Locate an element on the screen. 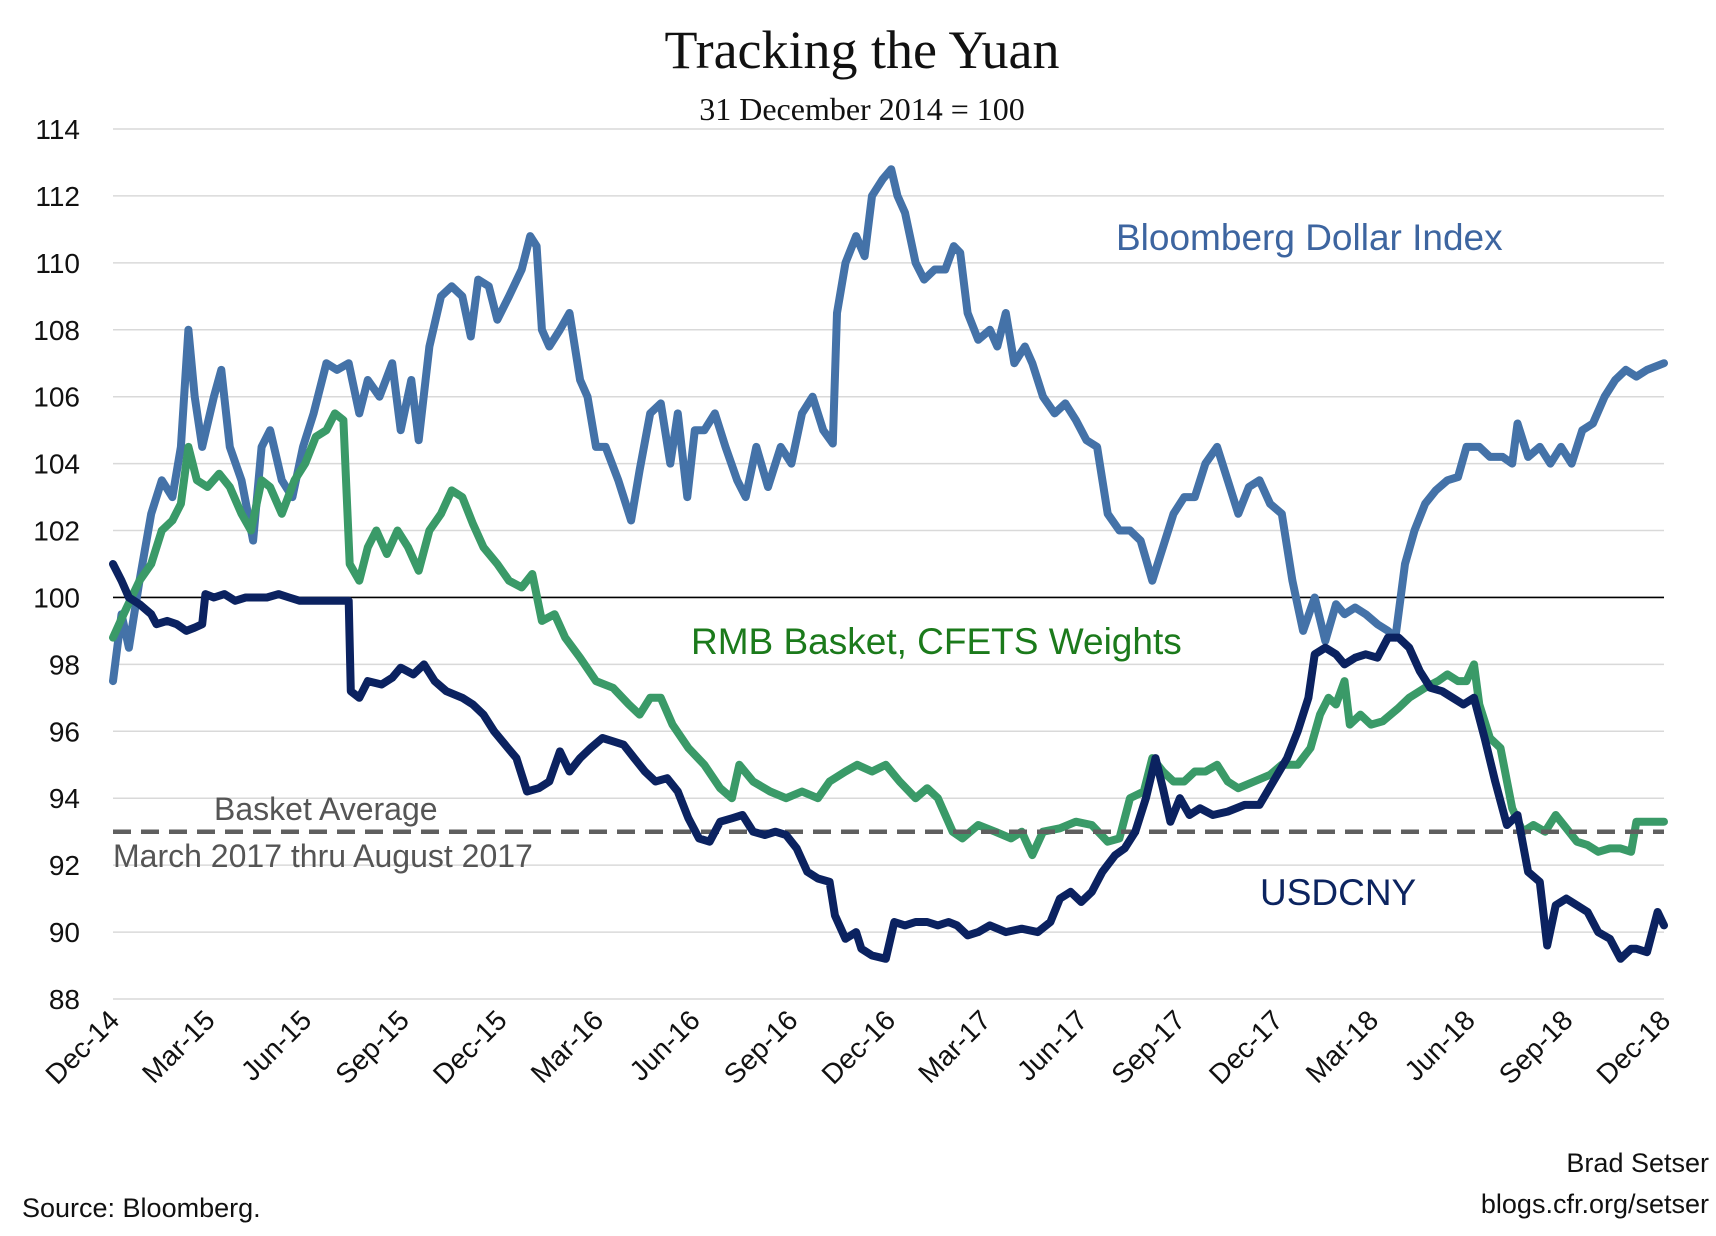 The image size is (1716, 1236). x-tick-label: Jun-16 is located at coordinates (664, 1045).